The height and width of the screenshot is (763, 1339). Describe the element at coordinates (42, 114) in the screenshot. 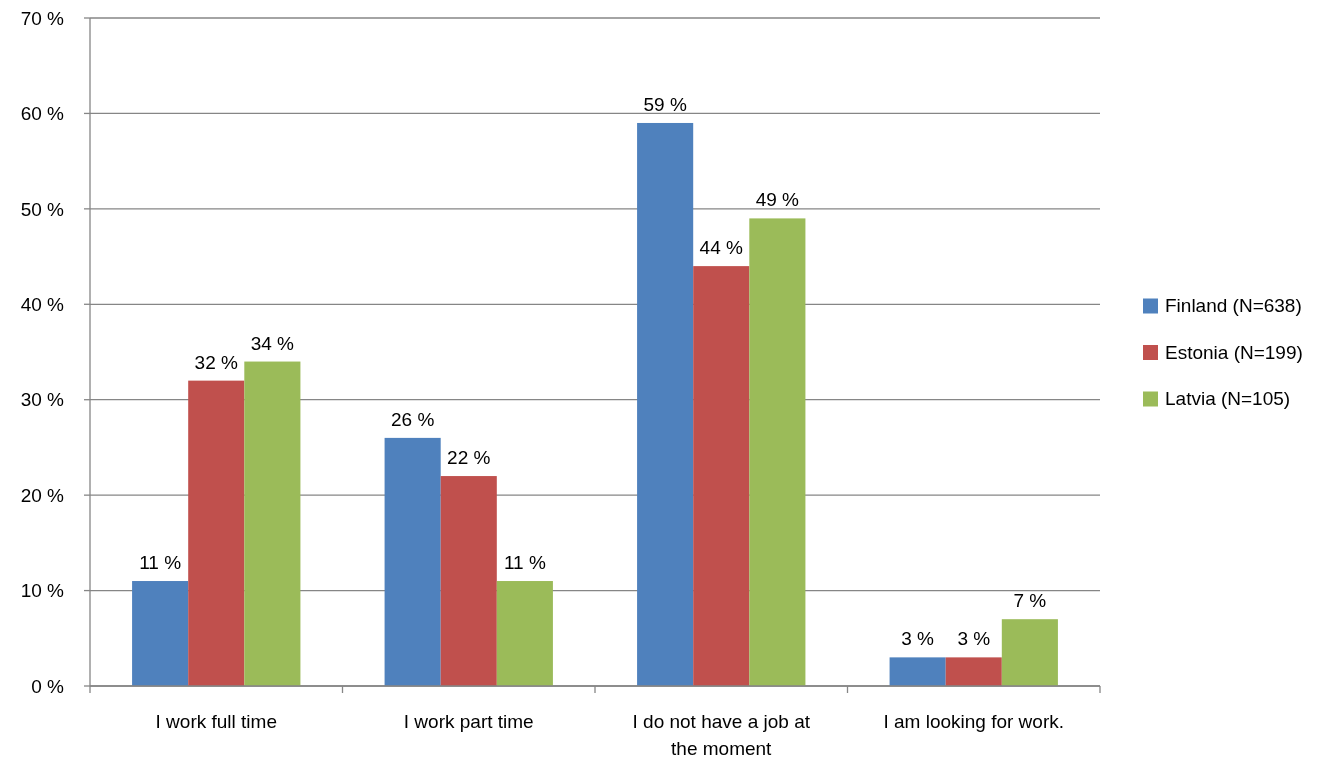

I see `y-tick-label: 60 %` at that location.